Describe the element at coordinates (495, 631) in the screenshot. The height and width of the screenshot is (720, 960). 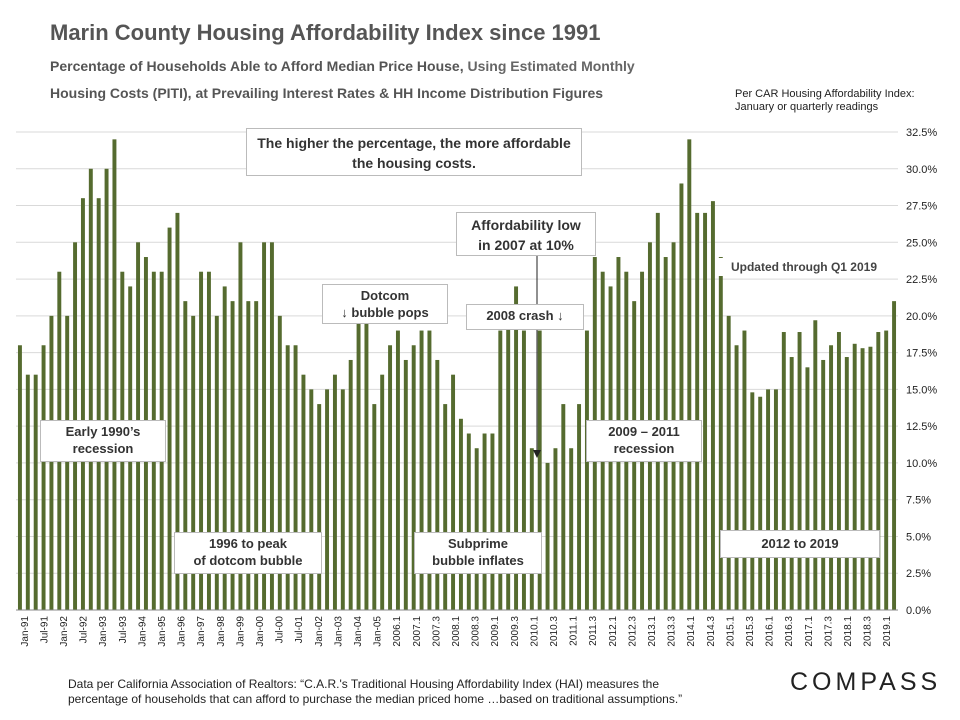
I see `x-tick-label: 2009.1` at that location.